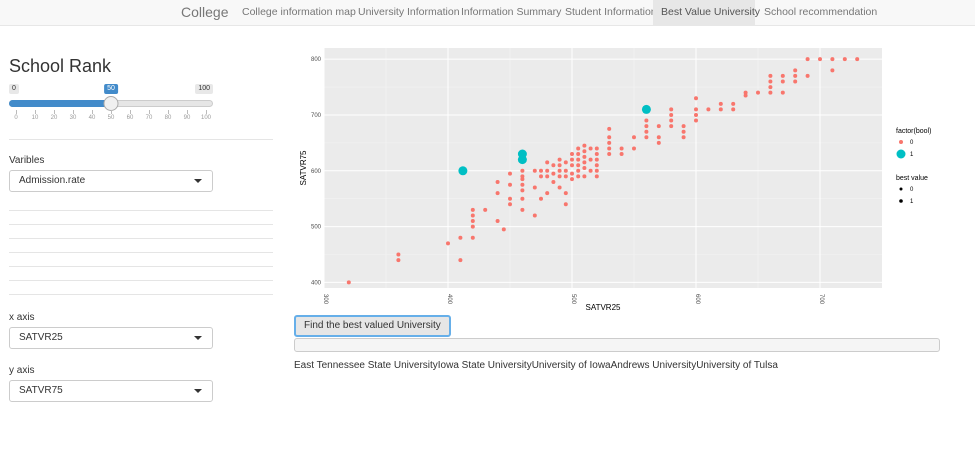 Image resolution: width=975 pixels, height=450 pixels. What do you see at coordinates (303, 168) in the screenshot?
I see `y-axis-title: SATVR75` at bounding box center [303, 168].